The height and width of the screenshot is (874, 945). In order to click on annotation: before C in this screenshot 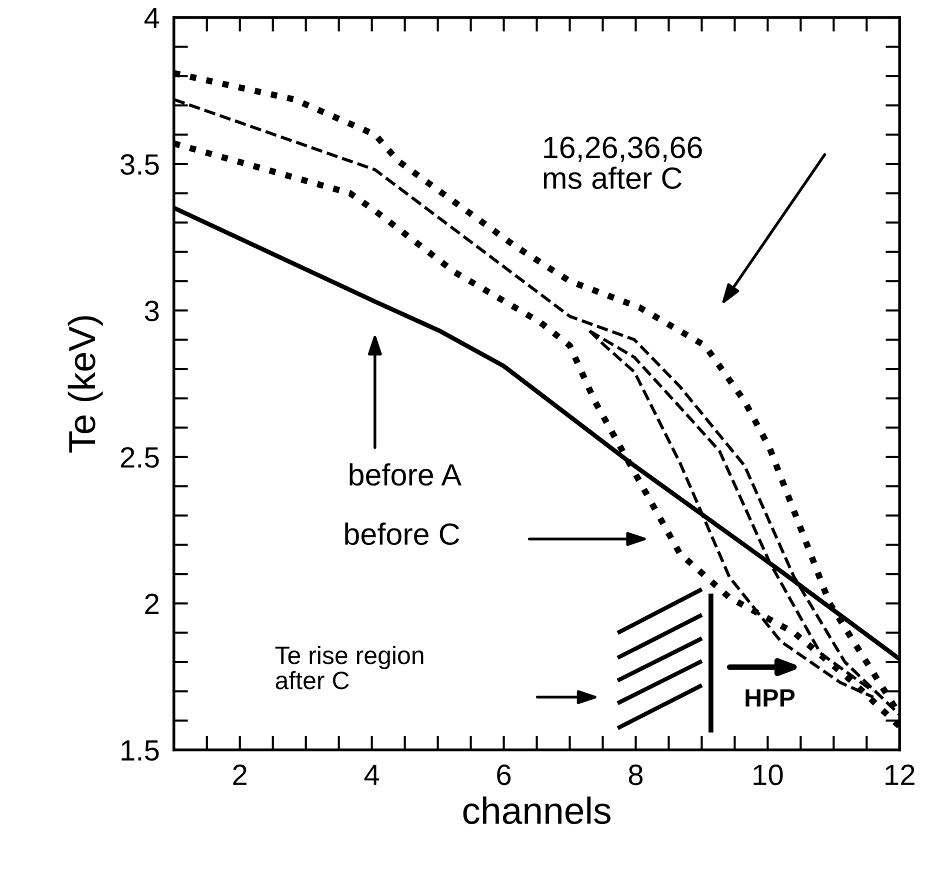, I will do `click(402, 533)`.